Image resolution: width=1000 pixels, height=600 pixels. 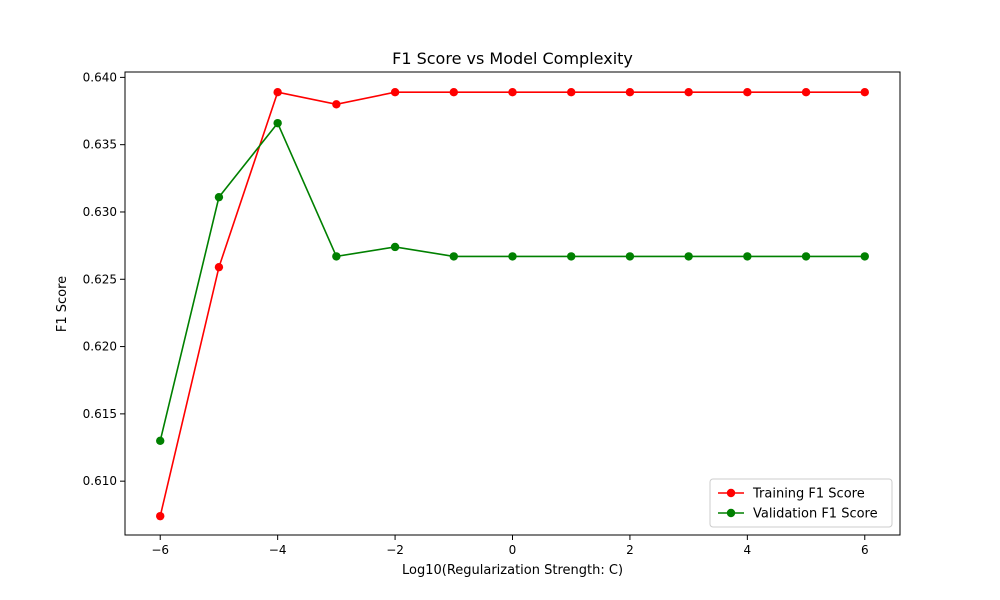 What do you see at coordinates (100, 212) in the screenshot?
I see `y-tick-label: 0.630` at bounding box center [100, 212].